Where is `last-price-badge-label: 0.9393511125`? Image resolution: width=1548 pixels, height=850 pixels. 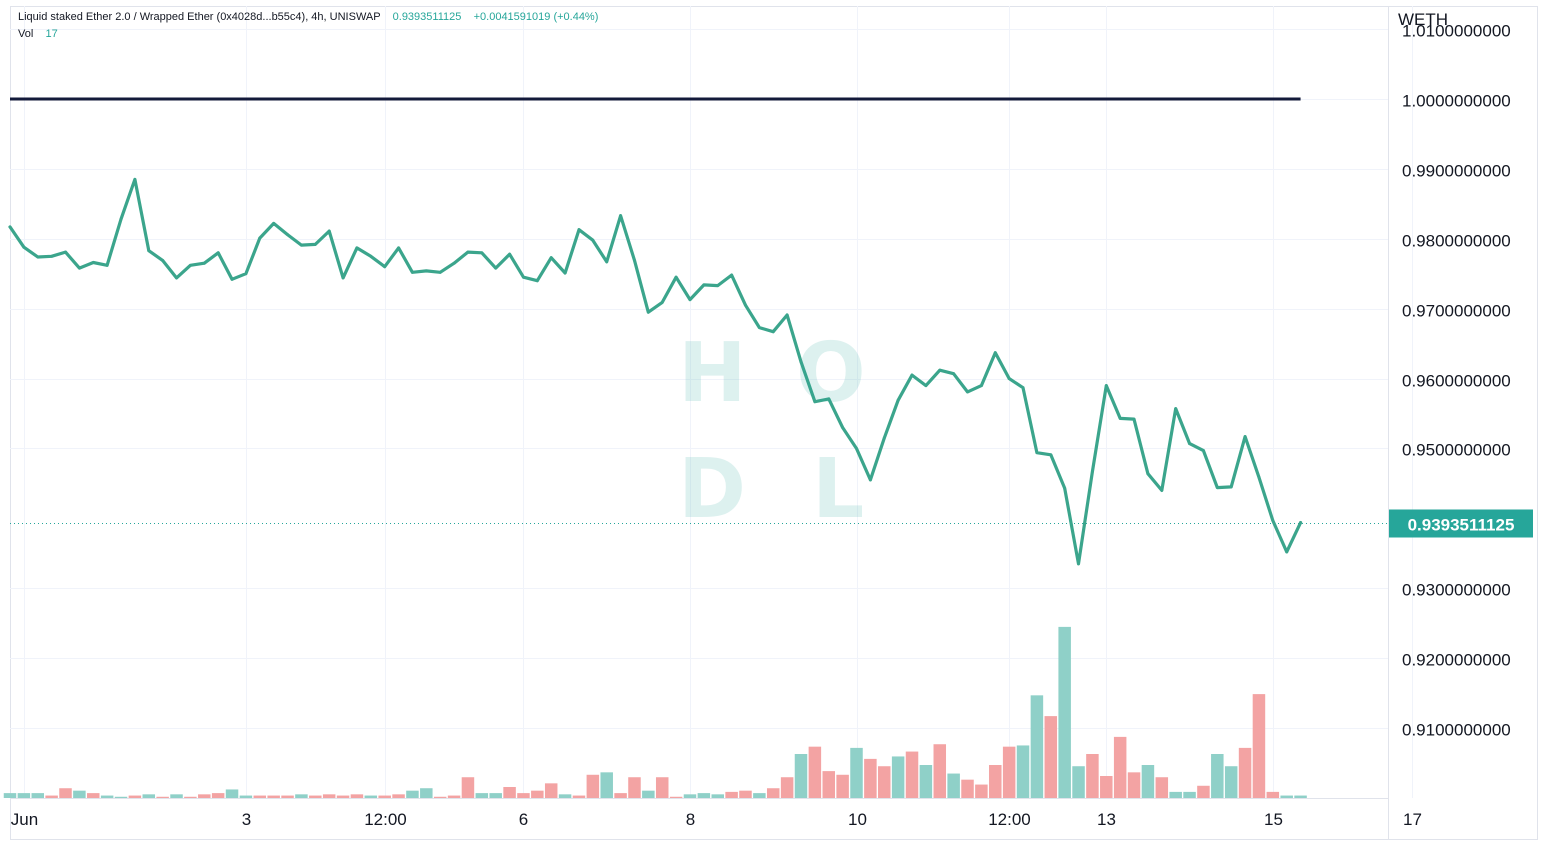
last-price-badge-label: 0.9393511125 is located at coordinates (1461, 525).